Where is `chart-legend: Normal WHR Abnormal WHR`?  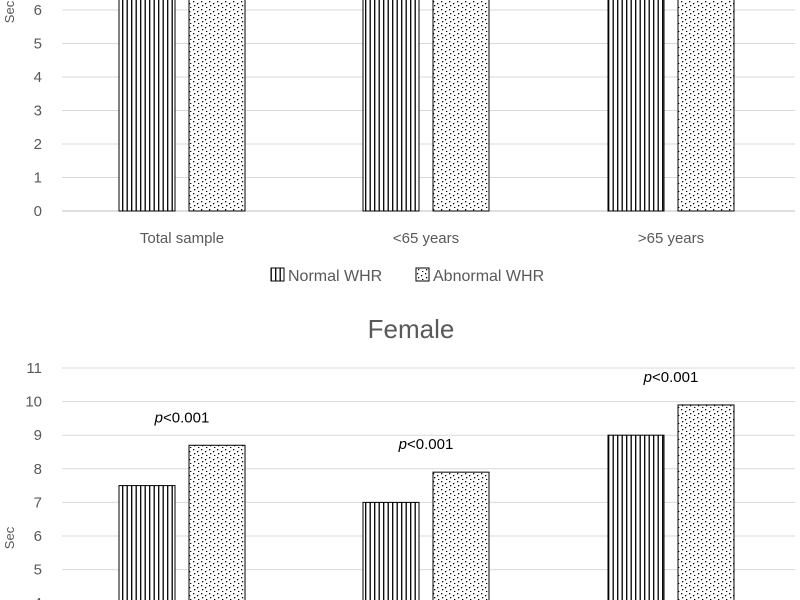
chart-legend: Normal WHR Abnormal WHR is located at coordinates (407, 276).